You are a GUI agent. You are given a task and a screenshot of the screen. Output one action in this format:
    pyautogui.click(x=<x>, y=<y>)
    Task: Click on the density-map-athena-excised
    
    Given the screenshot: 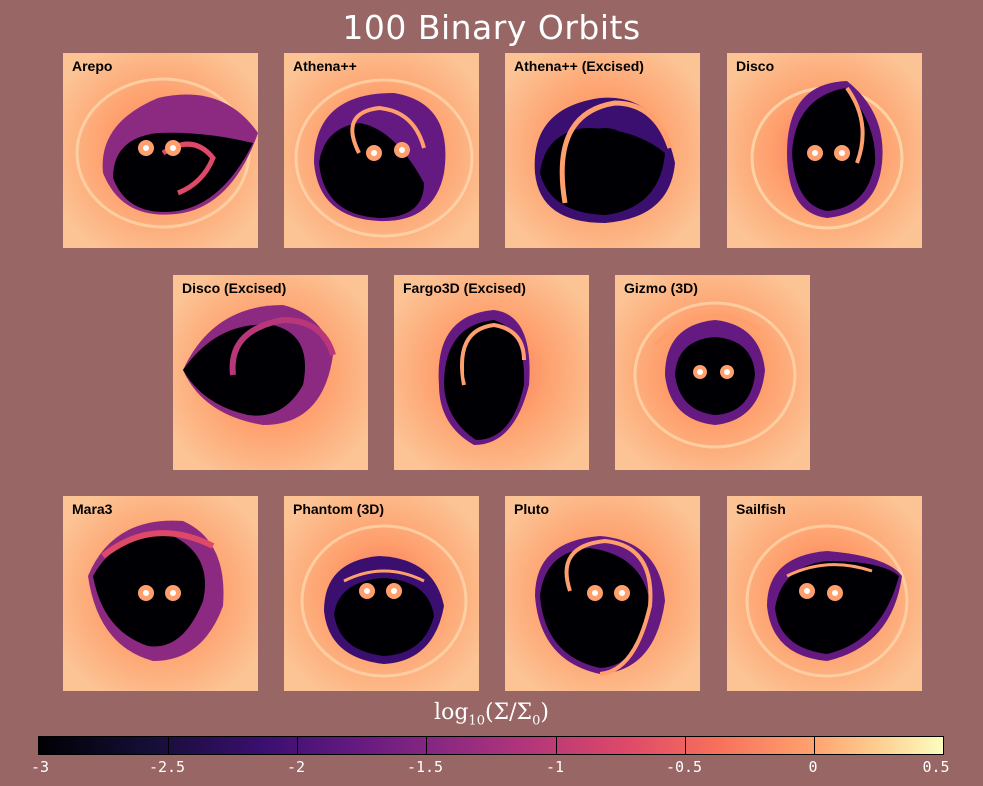 What is the action you would take?
    pyautogui.click(x=602, y=150)
    